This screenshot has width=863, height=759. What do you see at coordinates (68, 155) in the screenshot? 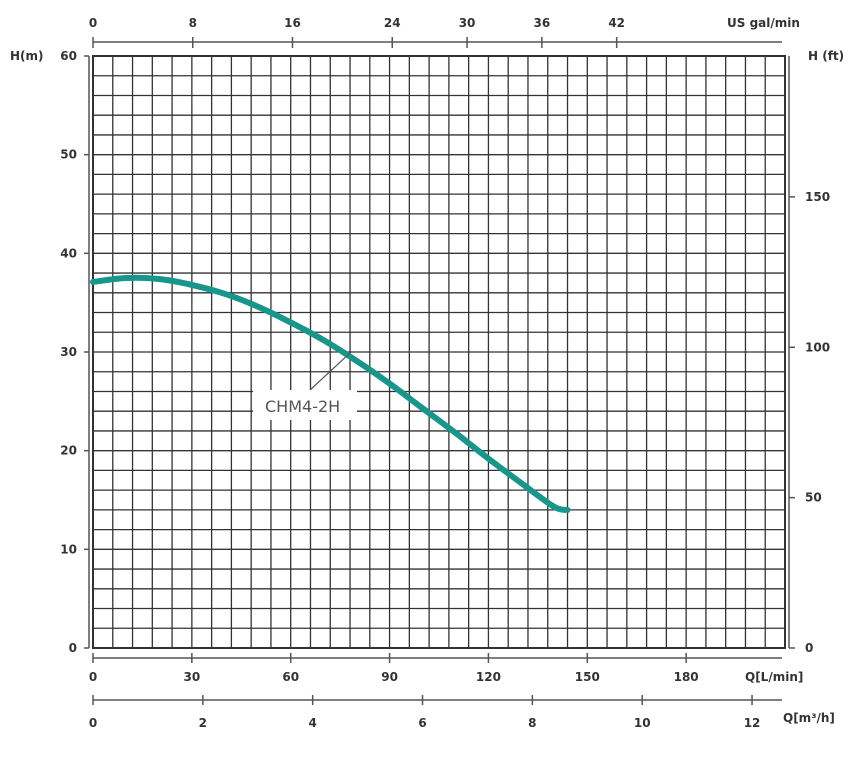
I see `left-axis-tick-label: 50` at bounding box center [68, 155].